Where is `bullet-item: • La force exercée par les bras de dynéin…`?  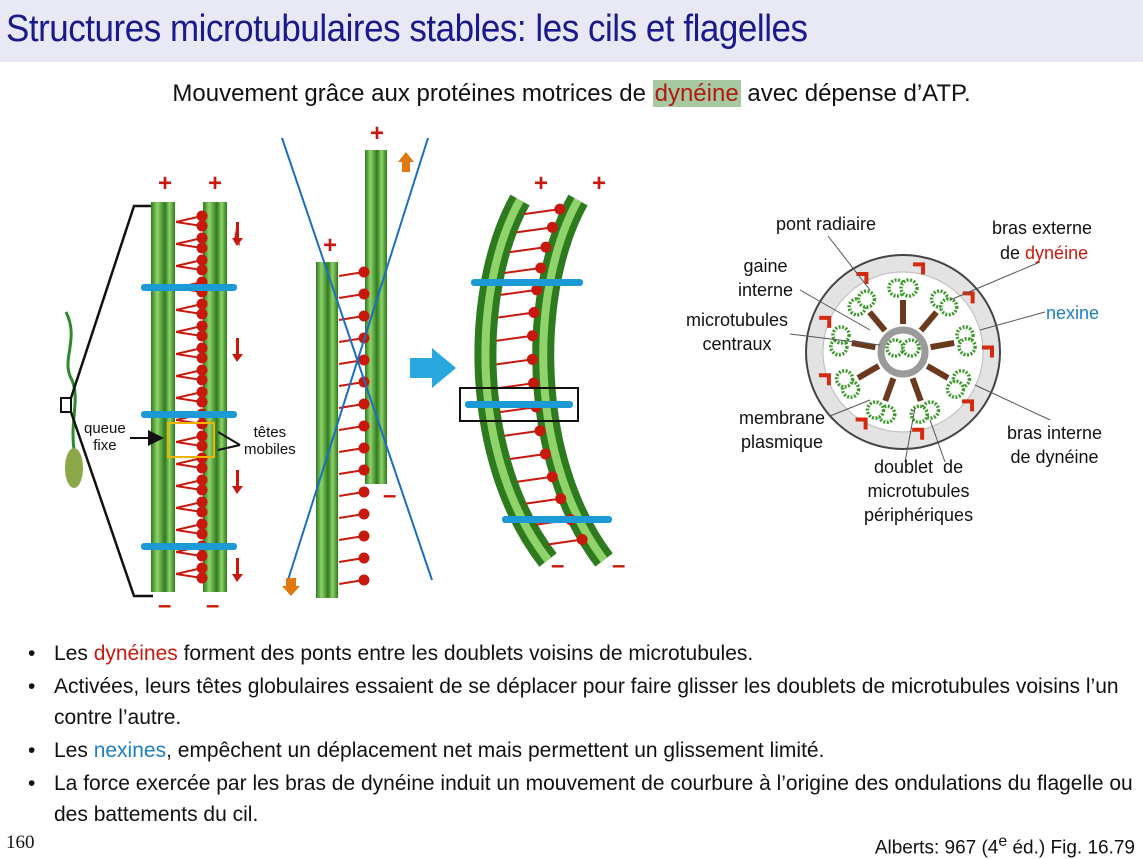 bullet-item: • La force exercée par les bras de dynéin… is located at coordinates (580, 799).